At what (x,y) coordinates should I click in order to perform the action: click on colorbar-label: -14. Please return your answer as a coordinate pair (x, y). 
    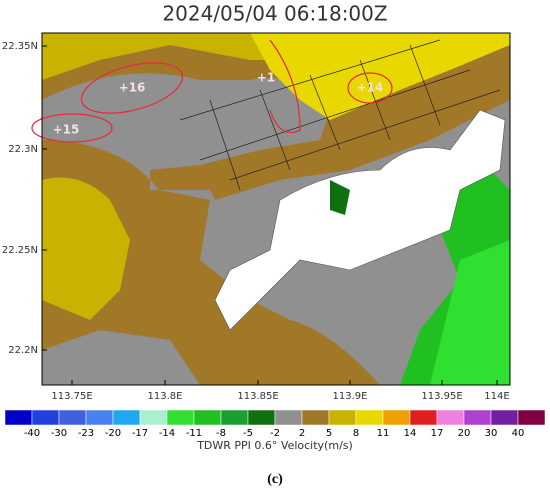
    Looking at the image, I should click on (167, 433).